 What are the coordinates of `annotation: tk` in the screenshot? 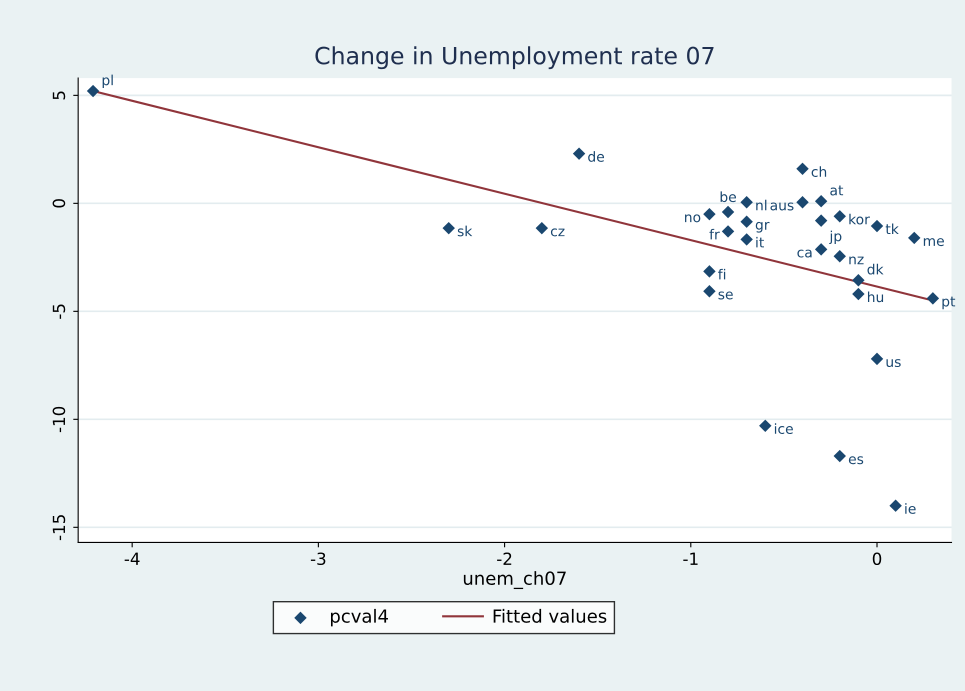 It's located at (892, 228).